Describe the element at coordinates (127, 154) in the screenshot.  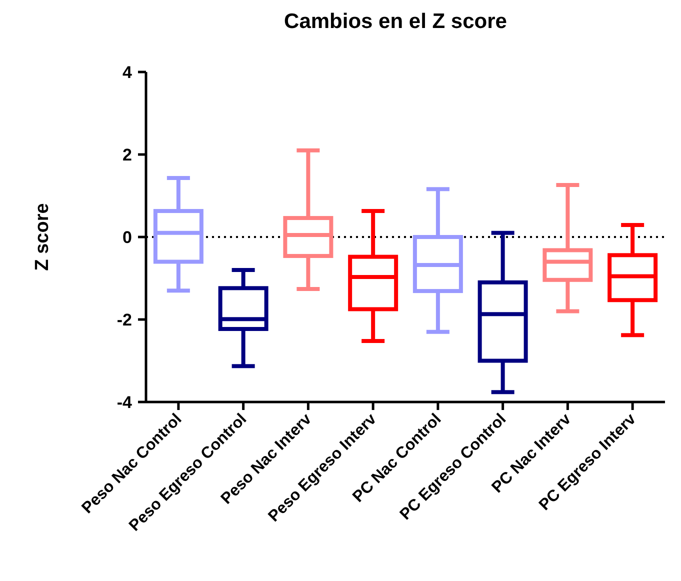
I see `y-tick-label: 2` at that location.